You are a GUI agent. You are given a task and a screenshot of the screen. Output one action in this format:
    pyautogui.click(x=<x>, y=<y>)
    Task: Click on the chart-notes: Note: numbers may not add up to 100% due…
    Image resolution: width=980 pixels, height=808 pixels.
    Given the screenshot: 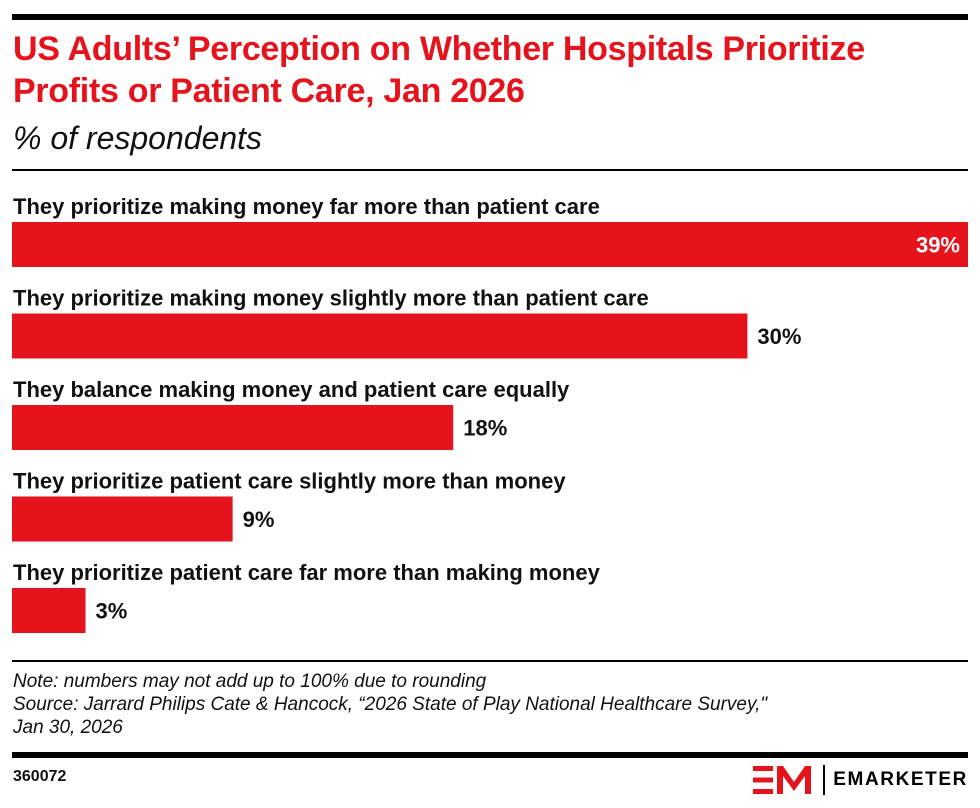 What is the action you would take?
    pyautogui.click(x=488, y=704)
    